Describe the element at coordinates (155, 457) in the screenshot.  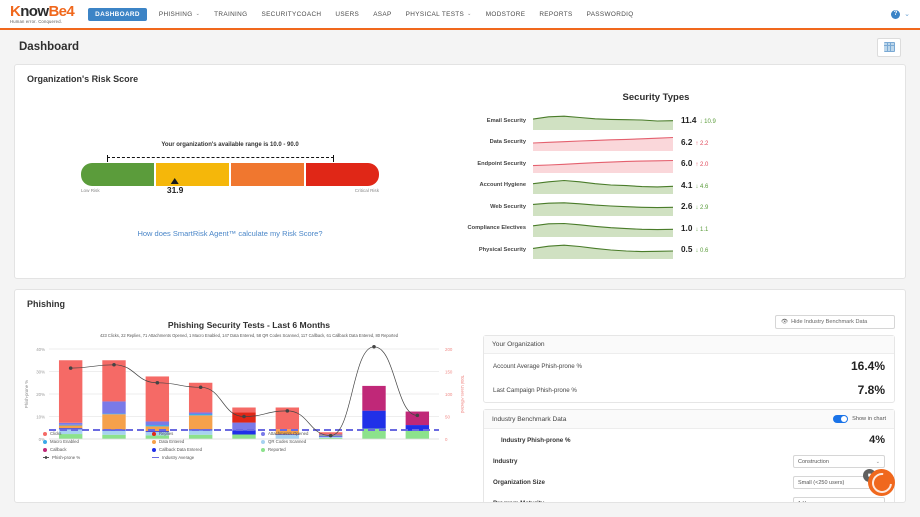
I see `legend-dash-icon` at that location.